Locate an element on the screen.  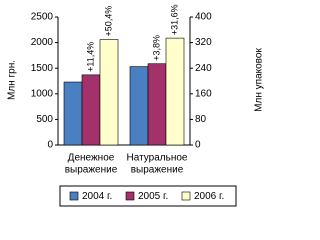
x-tick-label: Денежное is located at coordinates (91, 158).